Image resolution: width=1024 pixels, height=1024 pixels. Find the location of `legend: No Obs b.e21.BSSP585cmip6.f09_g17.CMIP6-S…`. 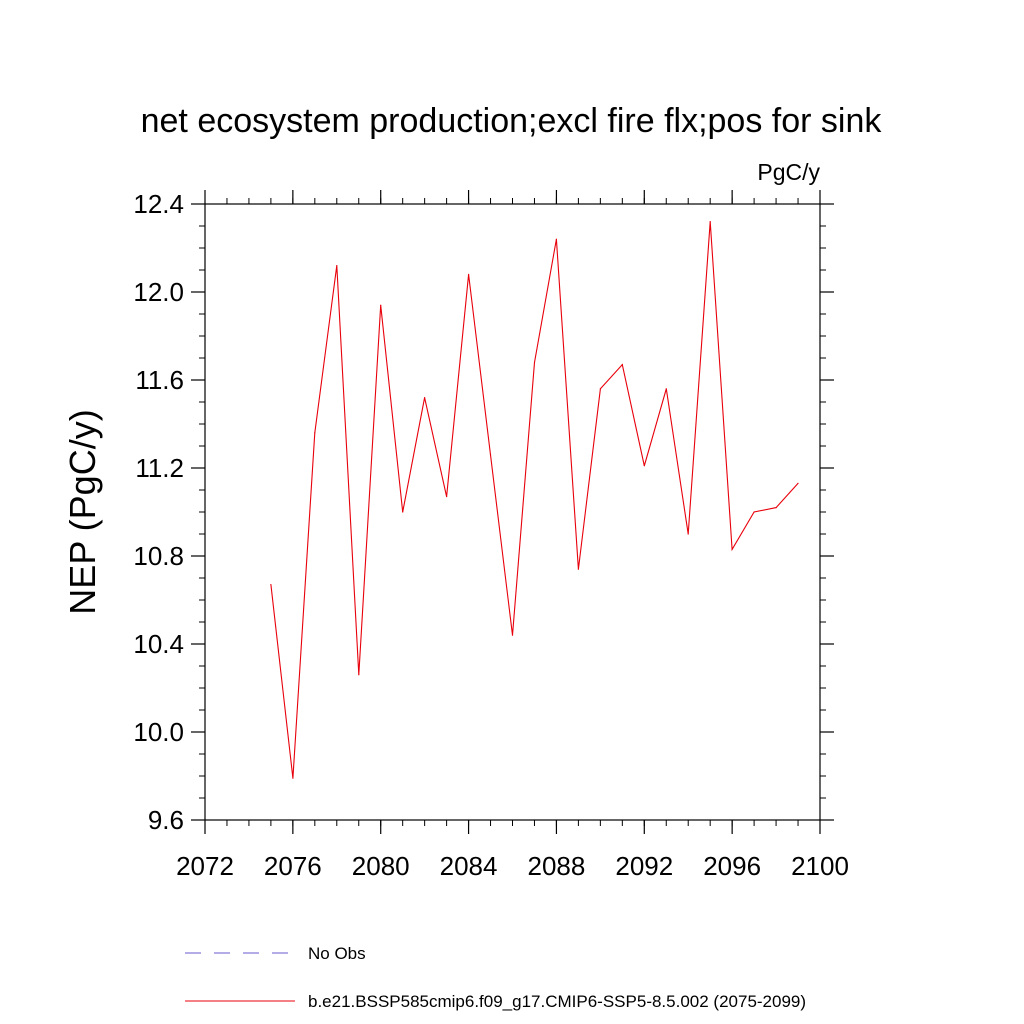

legend: No Obs b.e21.BSSP585cmip6.f09_g17.CMIP6-S… is located at coordinates (495, 977).